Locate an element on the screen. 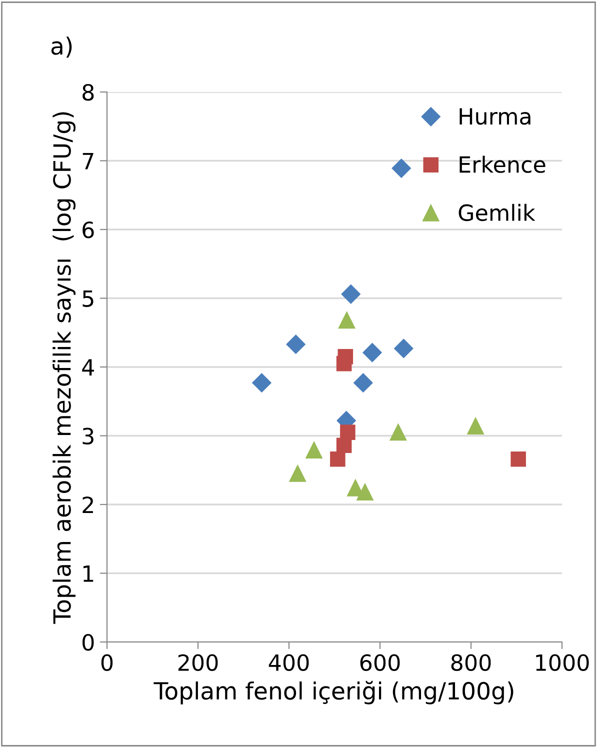 The width and height of the screenshot is (597, 748). legend-label: Erkence is located at coordinates (503, 164).